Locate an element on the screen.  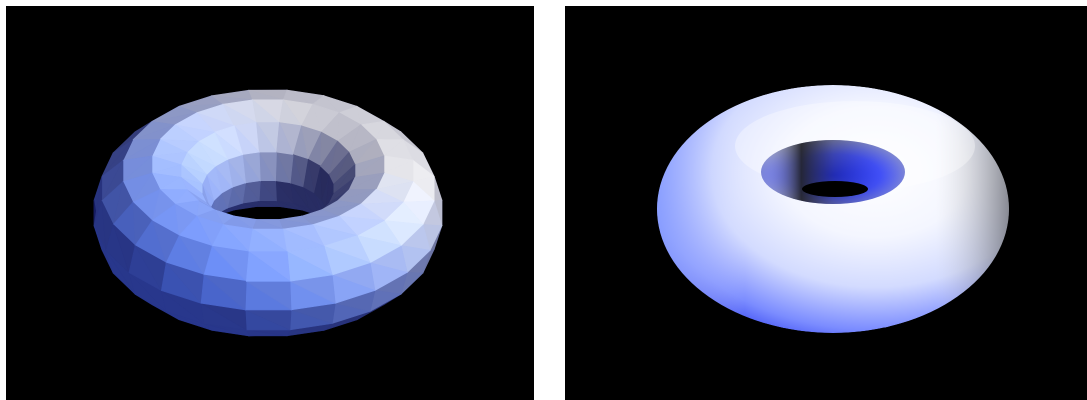
torus-inner-rim is located at coordinates (833, 172).